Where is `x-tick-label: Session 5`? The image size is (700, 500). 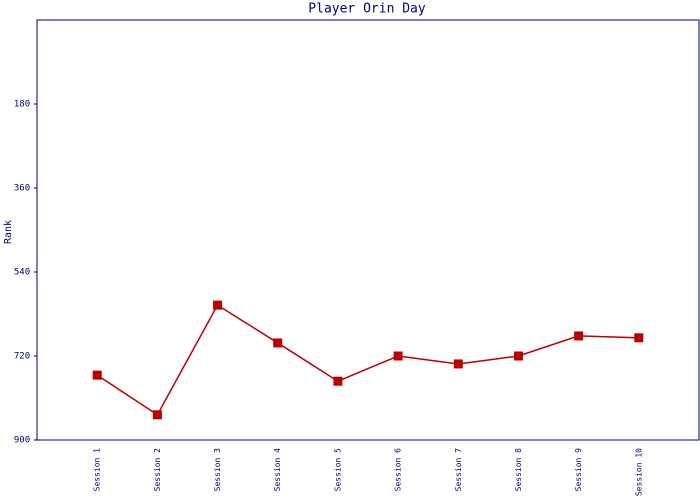 x-tick-label: Session 5 is located at coordinates (337, 470).